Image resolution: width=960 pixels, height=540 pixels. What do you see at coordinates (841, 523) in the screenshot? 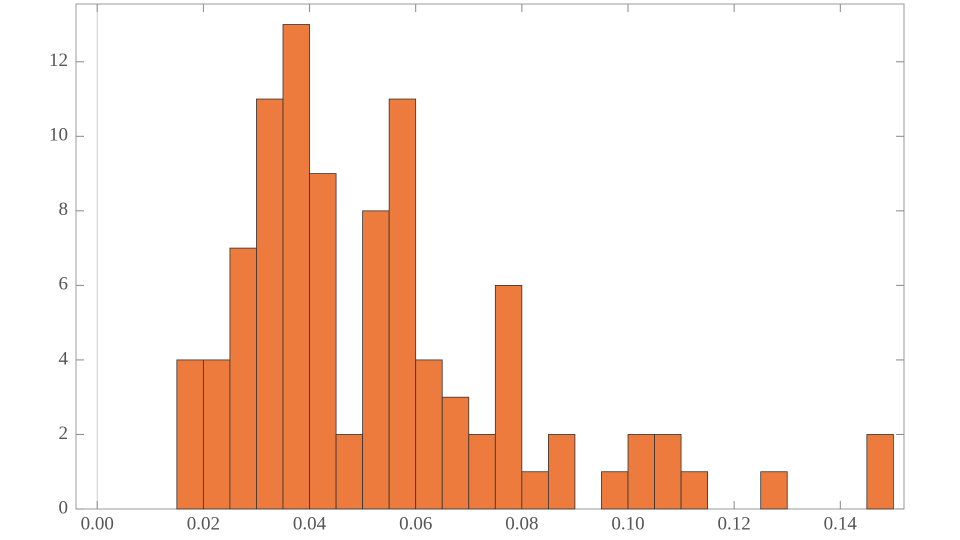
I see `x-tick-label: 0.14` at bounding box center [841, 523].